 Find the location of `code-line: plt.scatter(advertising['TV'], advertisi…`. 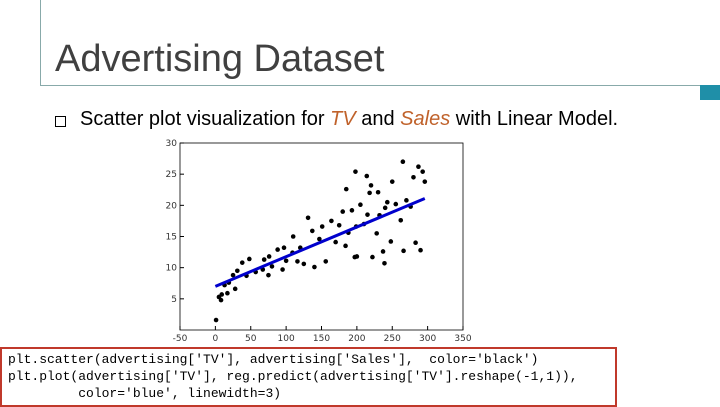

code-line: plt.scatter(advertising['TV'], advertisi… is located at coordinates (273, 359).